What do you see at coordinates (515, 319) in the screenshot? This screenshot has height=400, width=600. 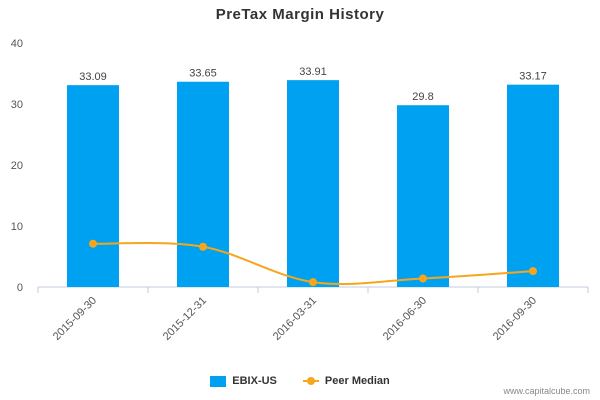 I see `x-tick-label: 2016-09-30` at bounding box center [515, 319].